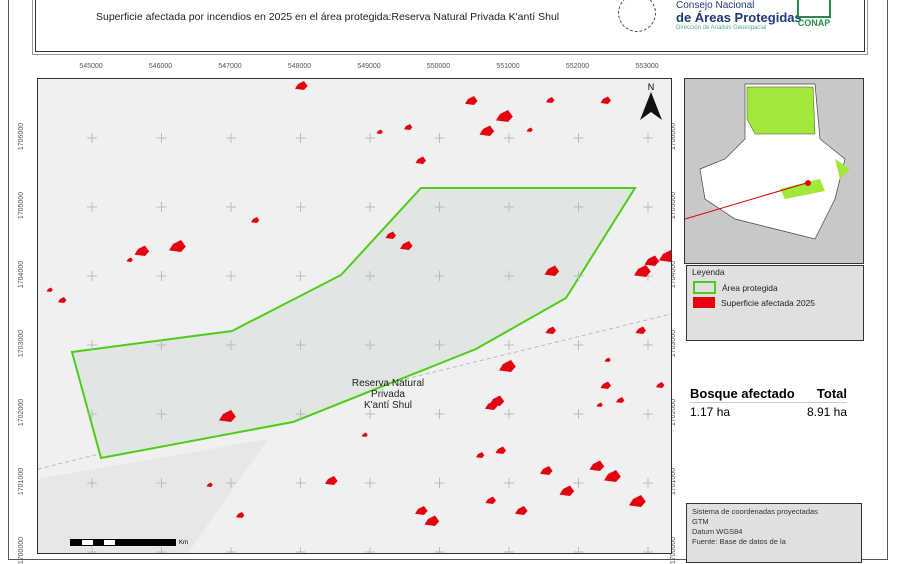  Describe the element at coordinates (647, 66) in the screenshot. I see `x-tick-label: 553000` at that location.